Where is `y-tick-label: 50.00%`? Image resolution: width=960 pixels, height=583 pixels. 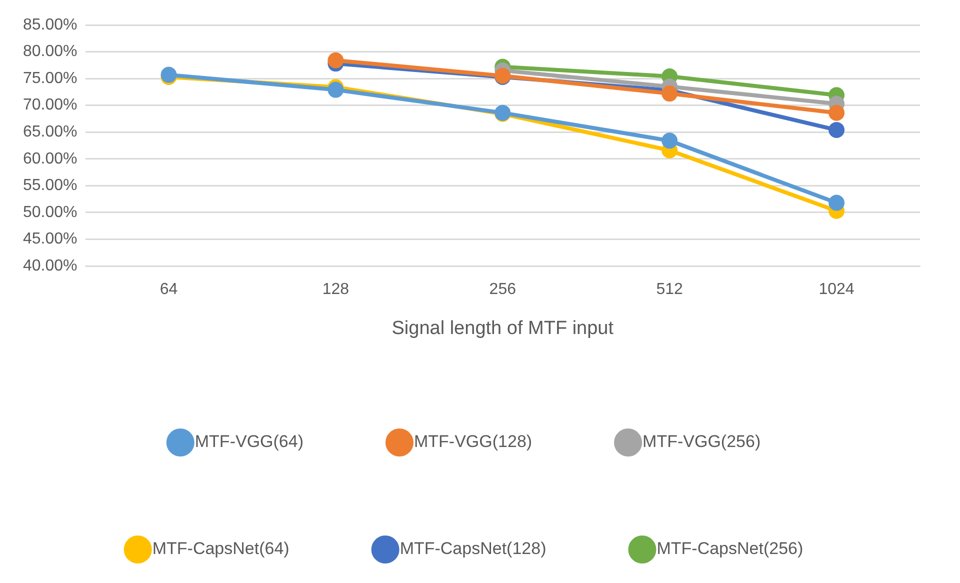 y-tick-label: 50.00% is located at coordinates (50, 212).